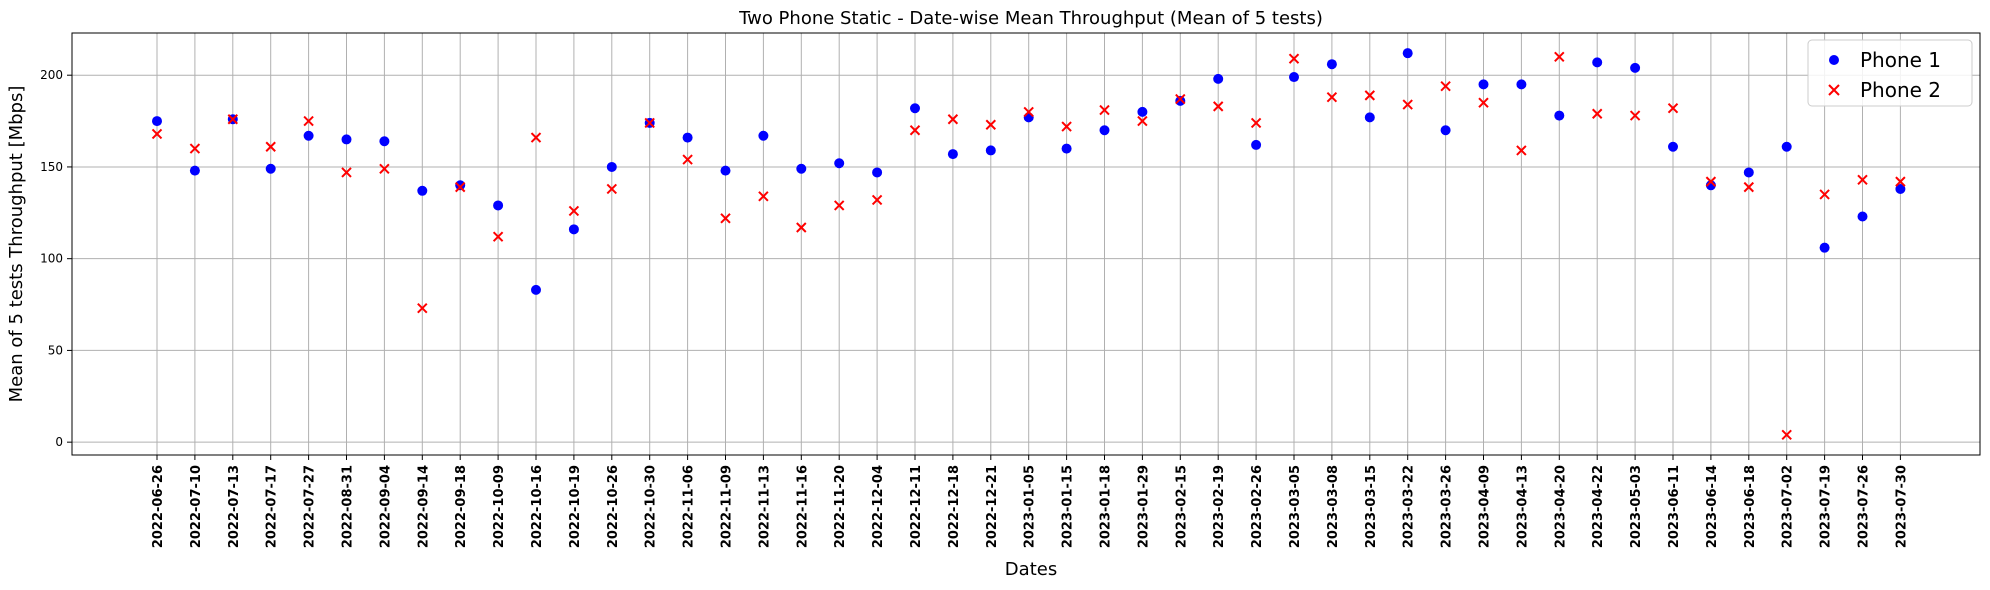 The height and width of the screenshot is (590, 1990). What do you see at coordinates (196, 506) in the screenshot?
I see `x-tick-label: 2022-07-10` at bounding box center [196, 506].